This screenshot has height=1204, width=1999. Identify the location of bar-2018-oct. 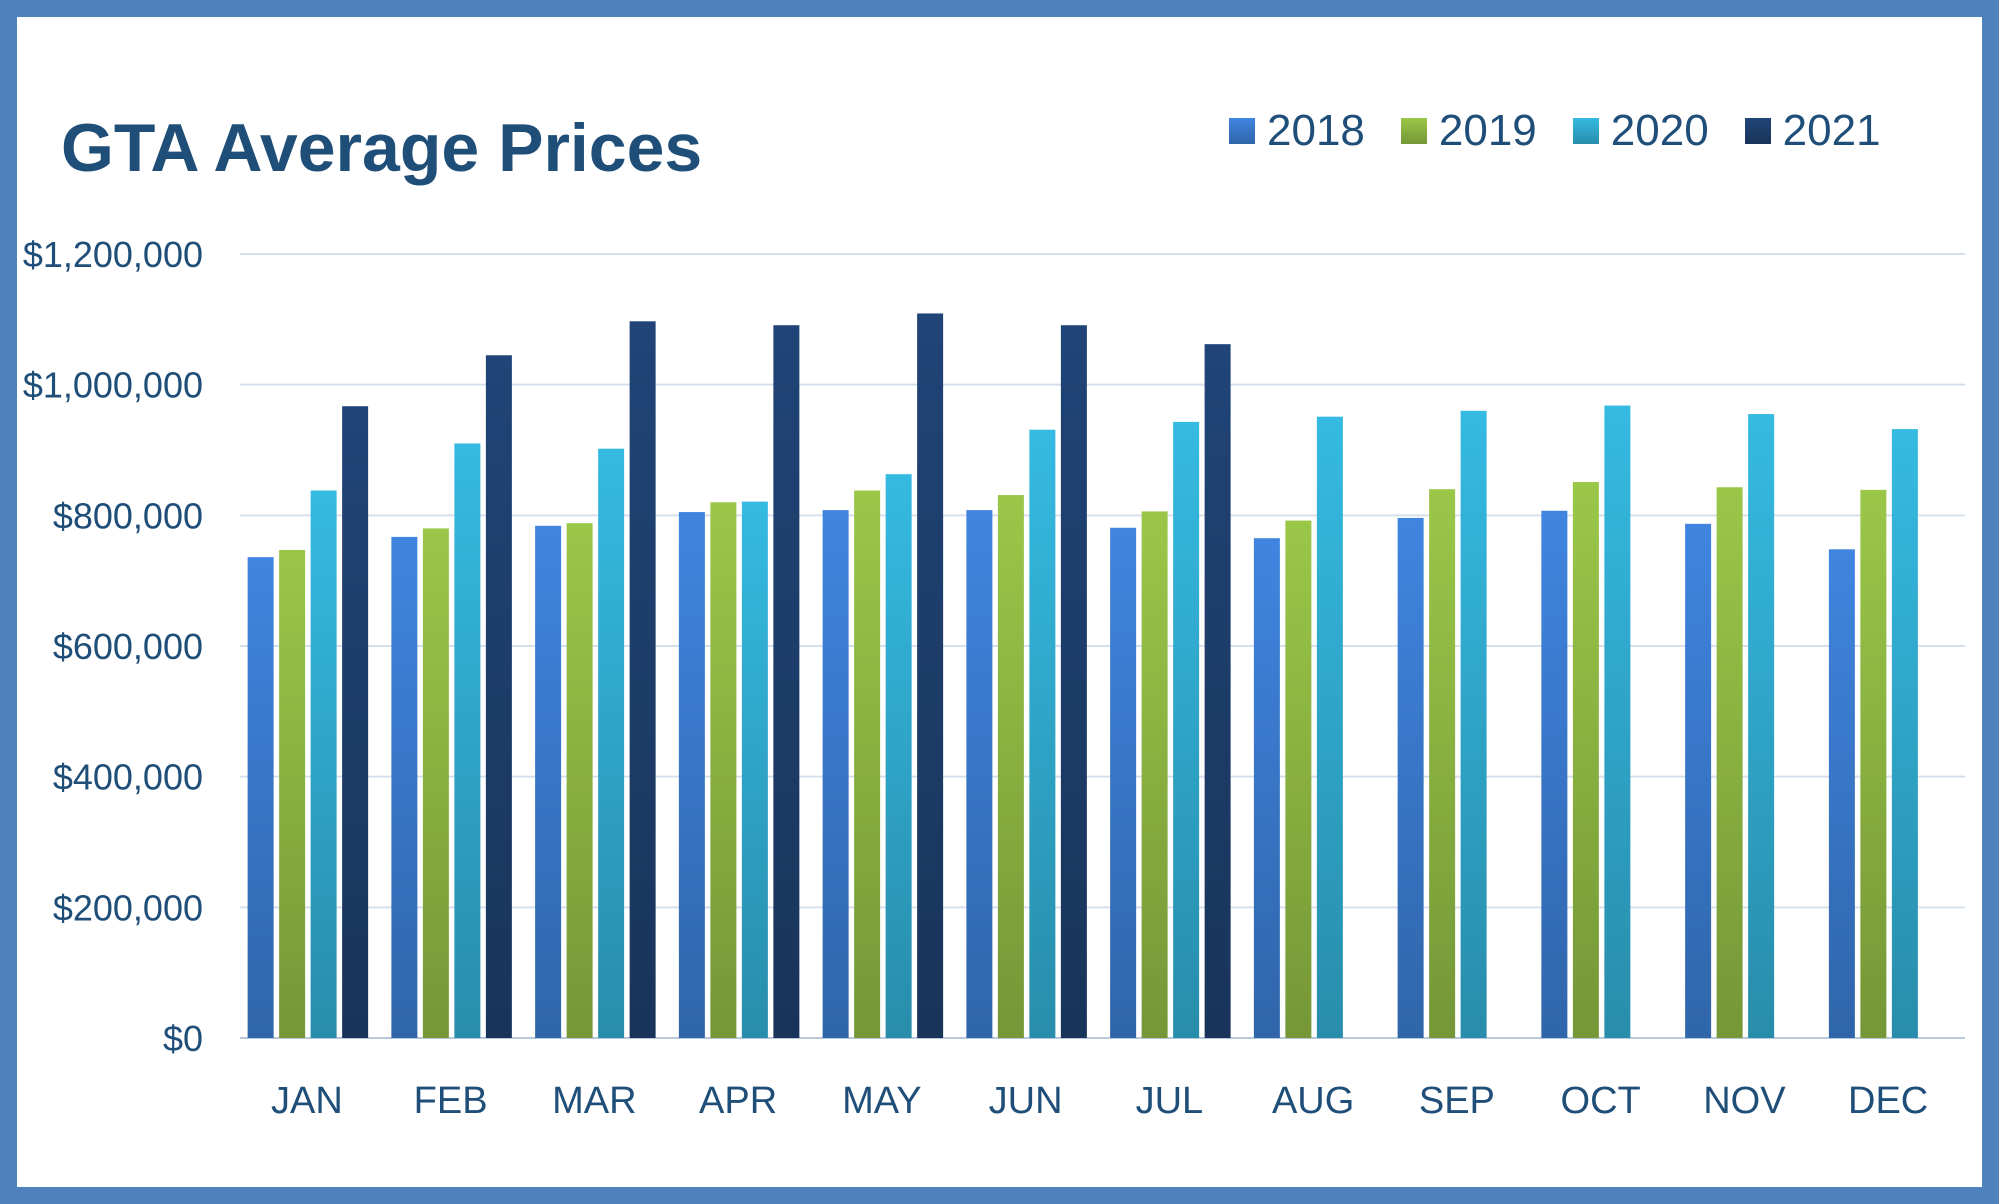
(1554, 774).